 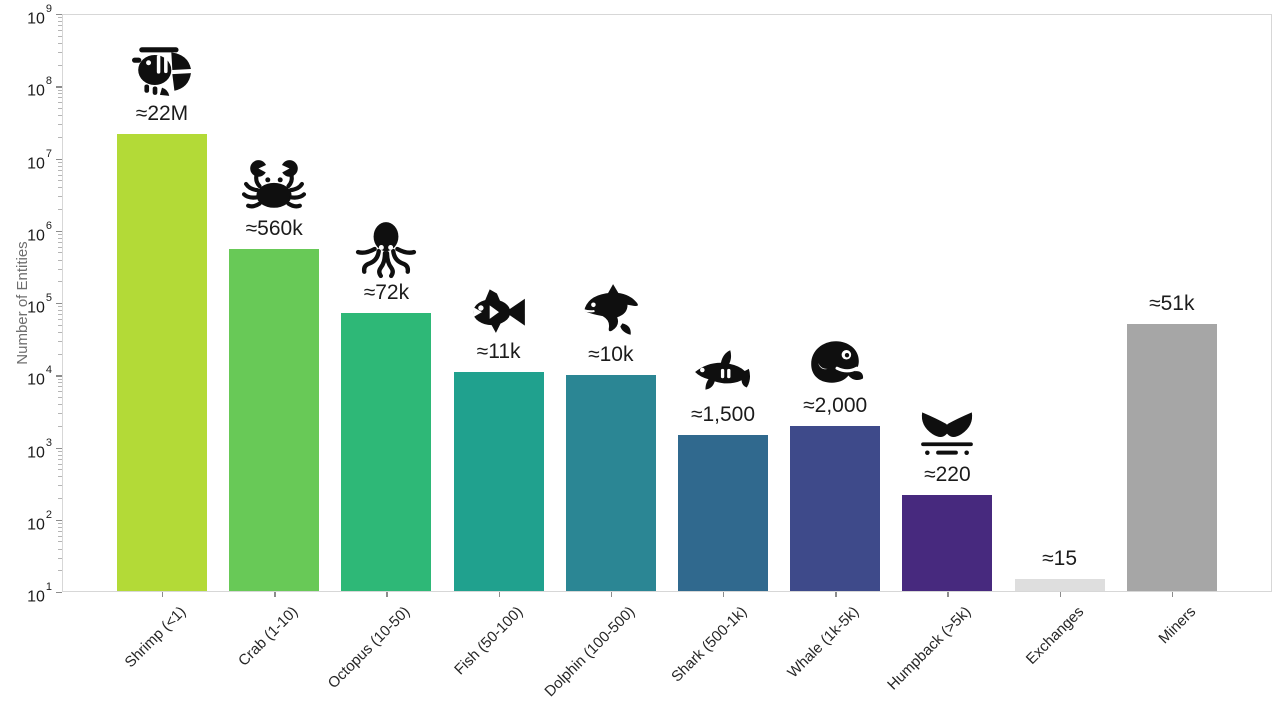 What do you see at coordinates (155, 637) in the screenshot?
I see `x-tick-label-shrimp-1: Shrimp (<1)` at bounding box center [155, 637].